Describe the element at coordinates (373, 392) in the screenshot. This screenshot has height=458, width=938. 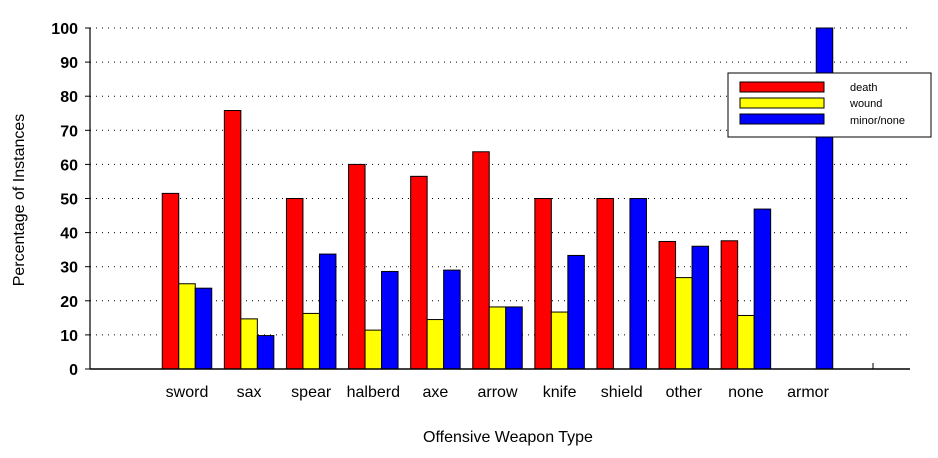
I see `x-tick-label-halberd: halberd` at that location.